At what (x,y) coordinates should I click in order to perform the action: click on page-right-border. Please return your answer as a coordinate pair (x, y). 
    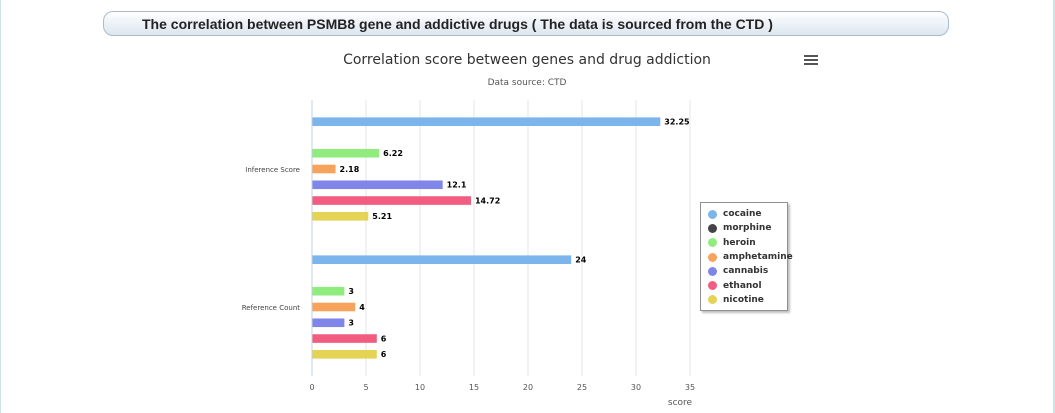
    Looking at the image, I should click on (1054, 206).